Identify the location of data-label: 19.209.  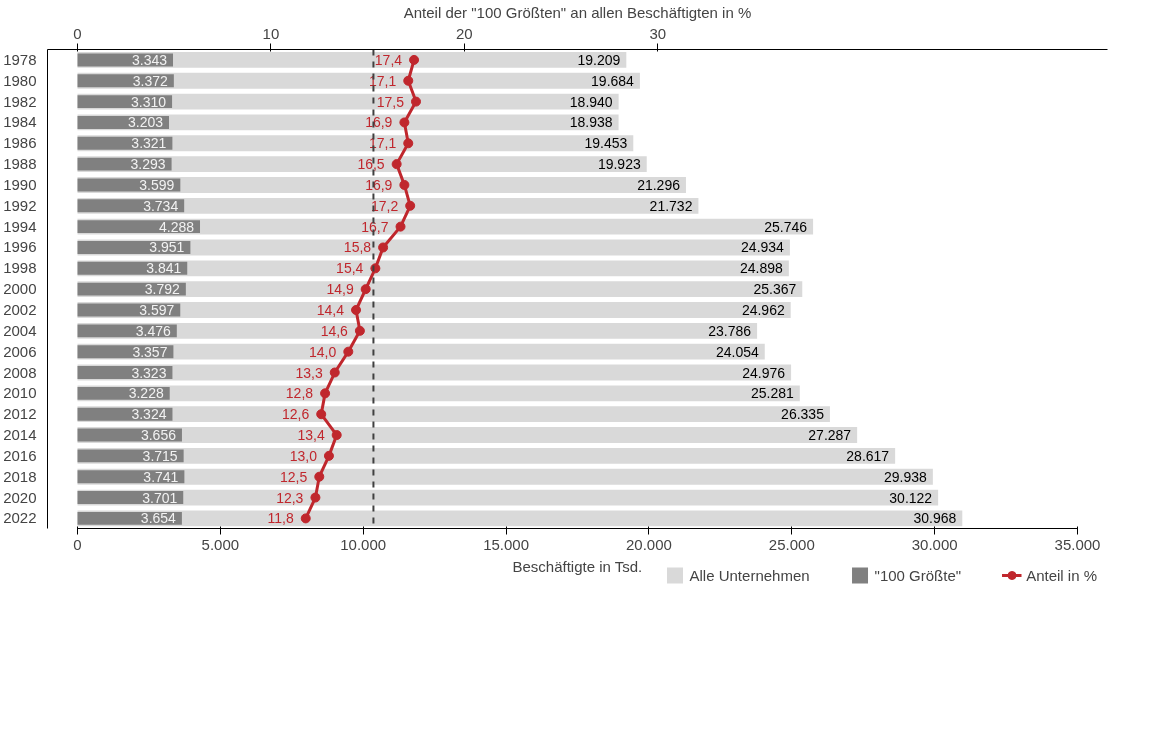
(599, 59).